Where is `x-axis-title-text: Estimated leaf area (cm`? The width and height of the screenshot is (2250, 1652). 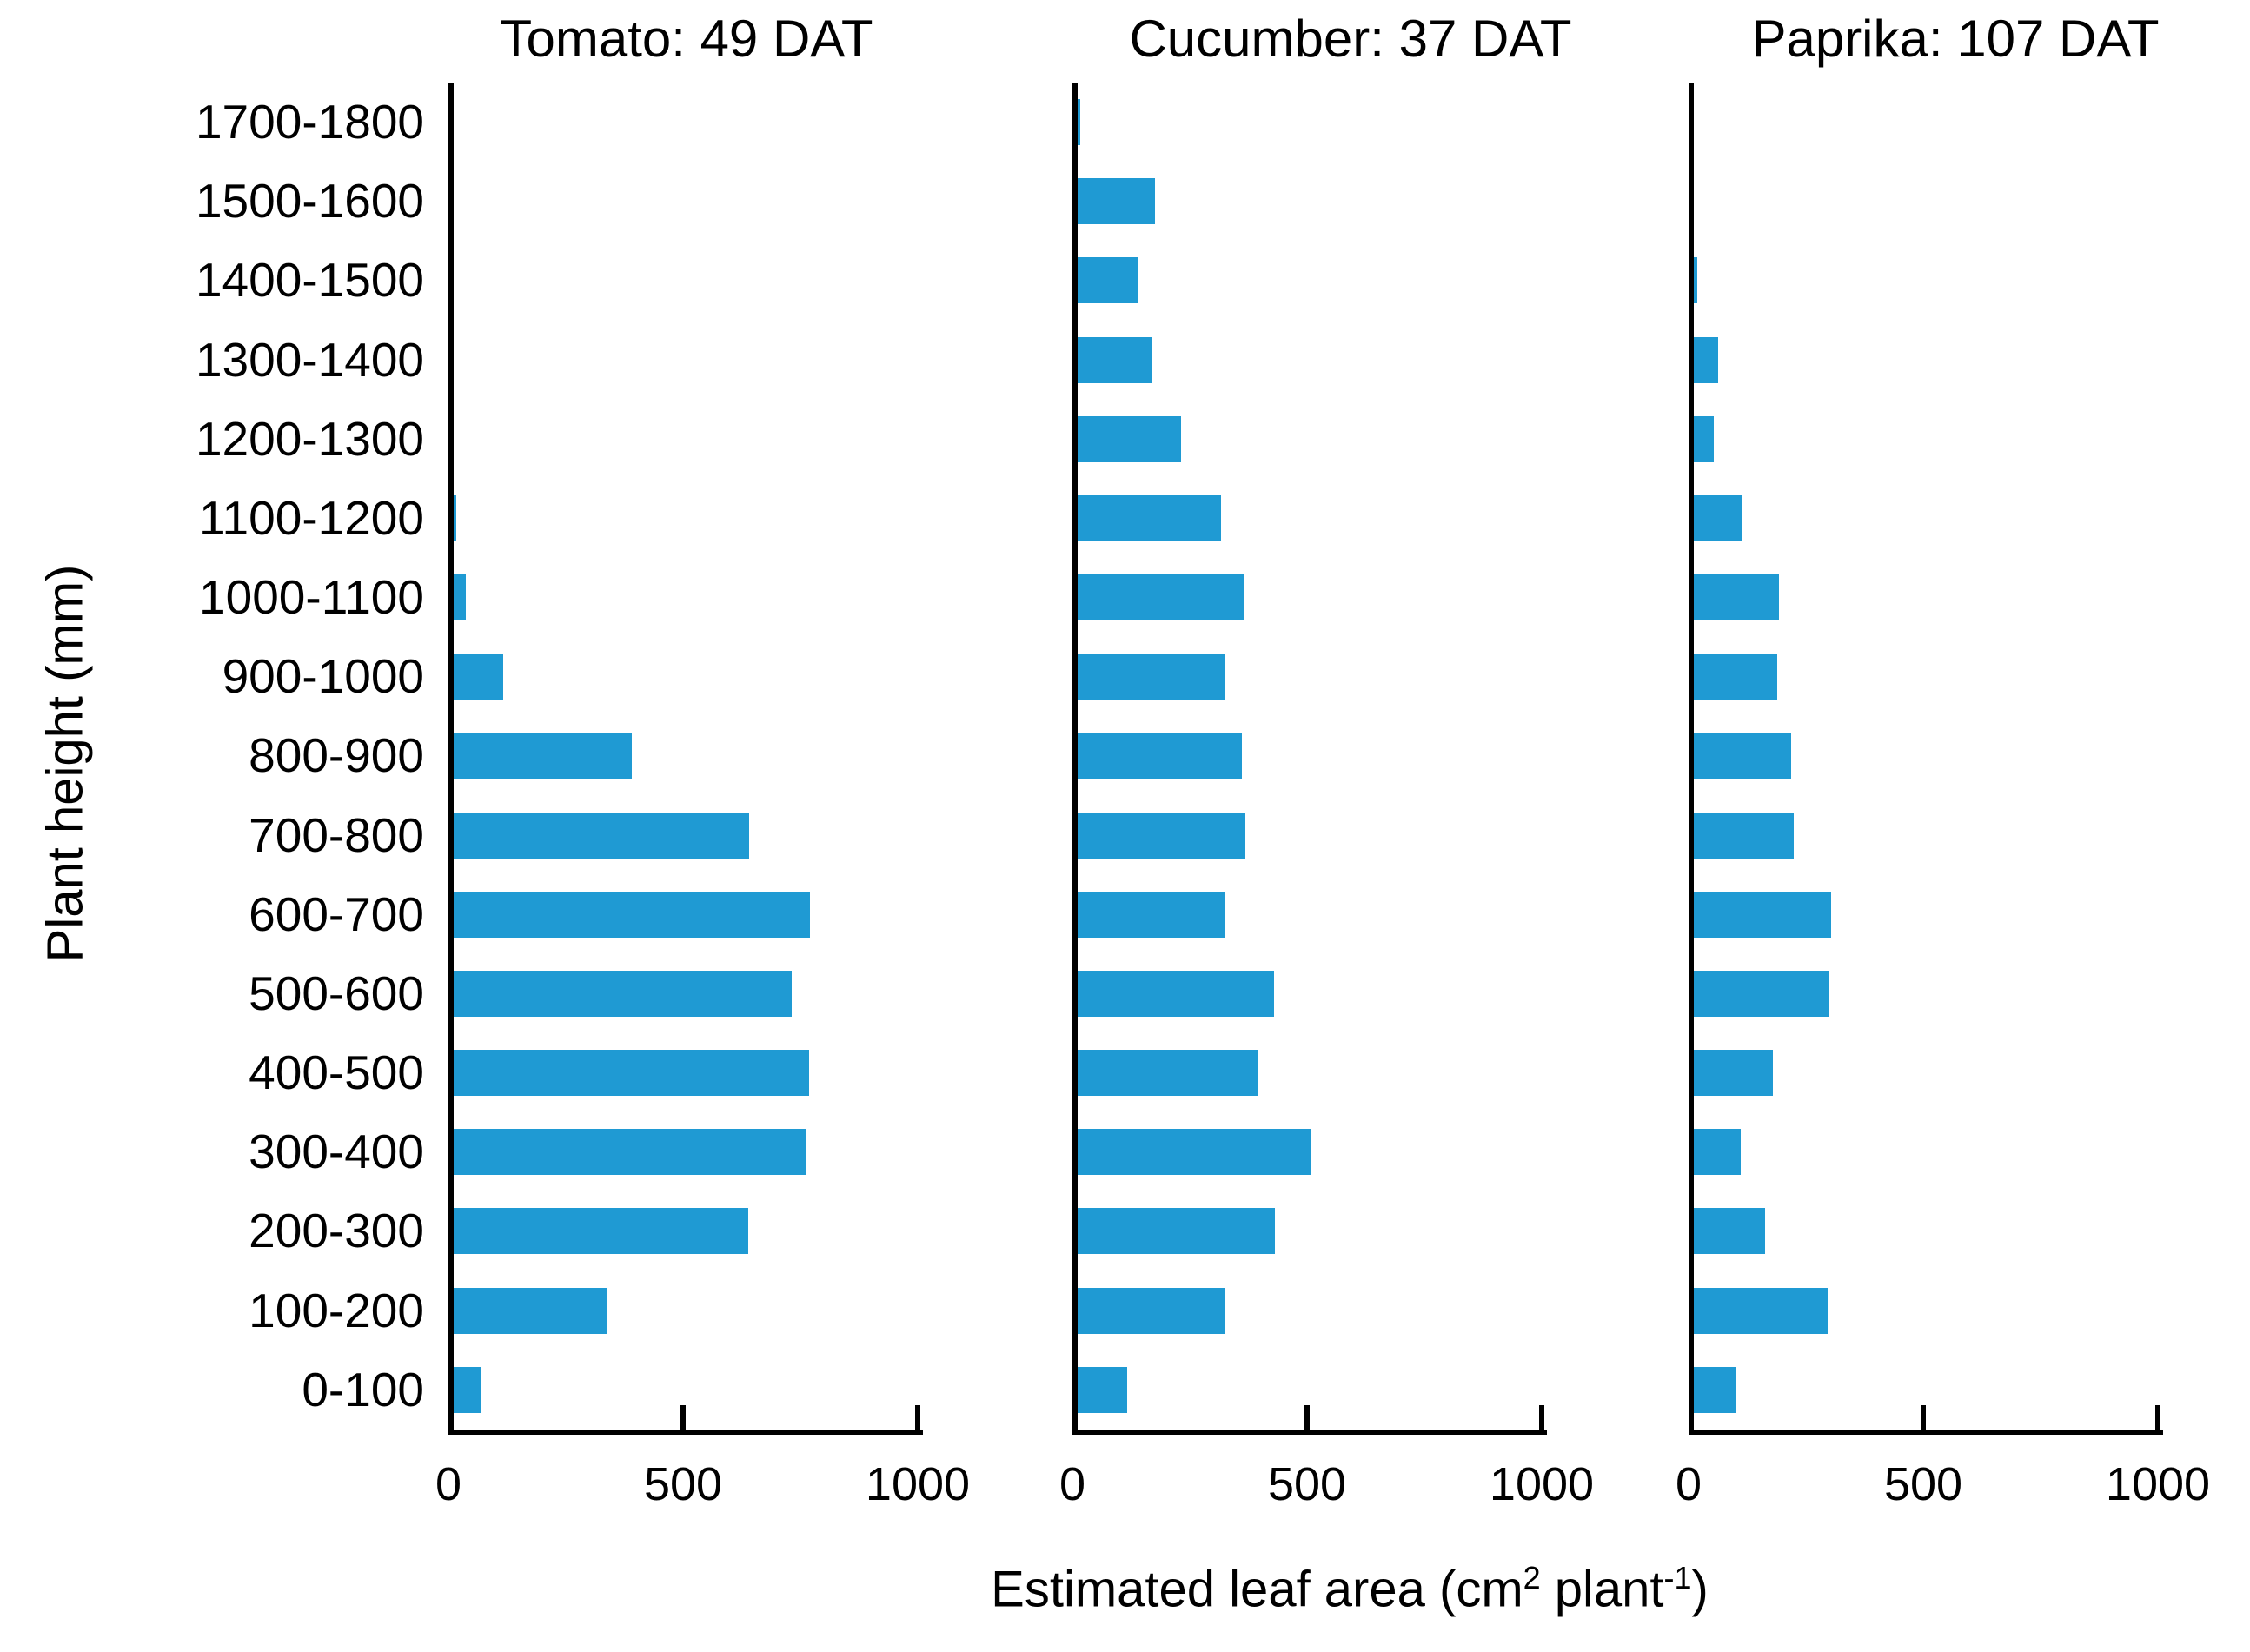
x-axis-title-text: Estimated leaf area (cm is located at coordinates (1257, 1589).